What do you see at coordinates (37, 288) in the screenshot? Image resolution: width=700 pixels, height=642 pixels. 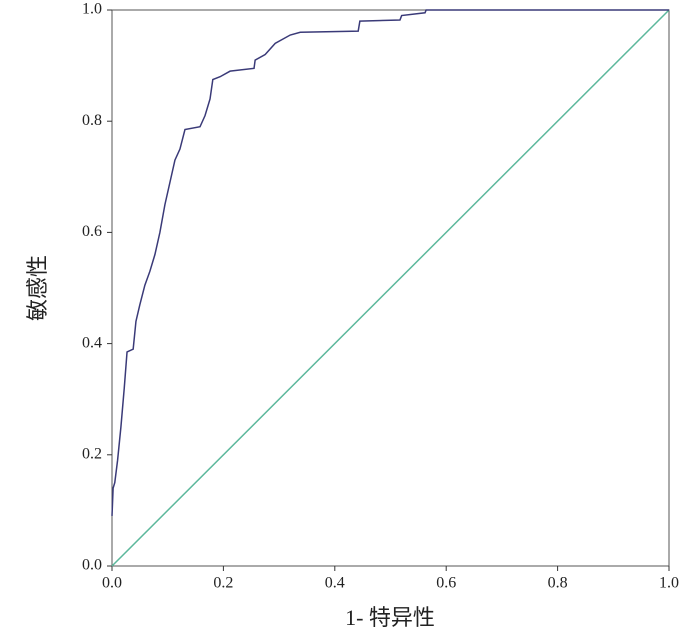 I see `y-axis-label: 敏感性` at bounding box center [37, 288].